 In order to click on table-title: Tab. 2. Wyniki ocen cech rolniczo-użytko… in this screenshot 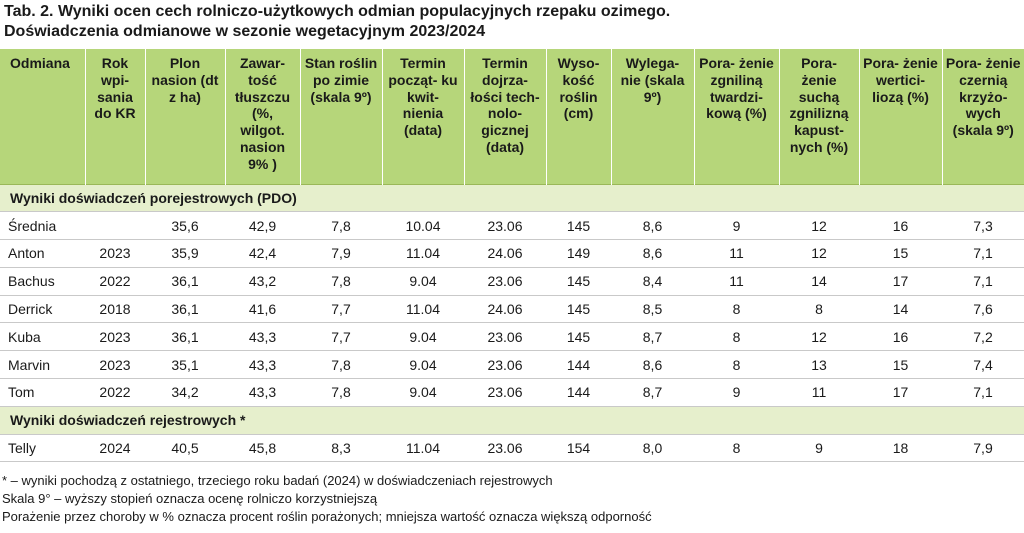, I will do `click(337, 22)`.